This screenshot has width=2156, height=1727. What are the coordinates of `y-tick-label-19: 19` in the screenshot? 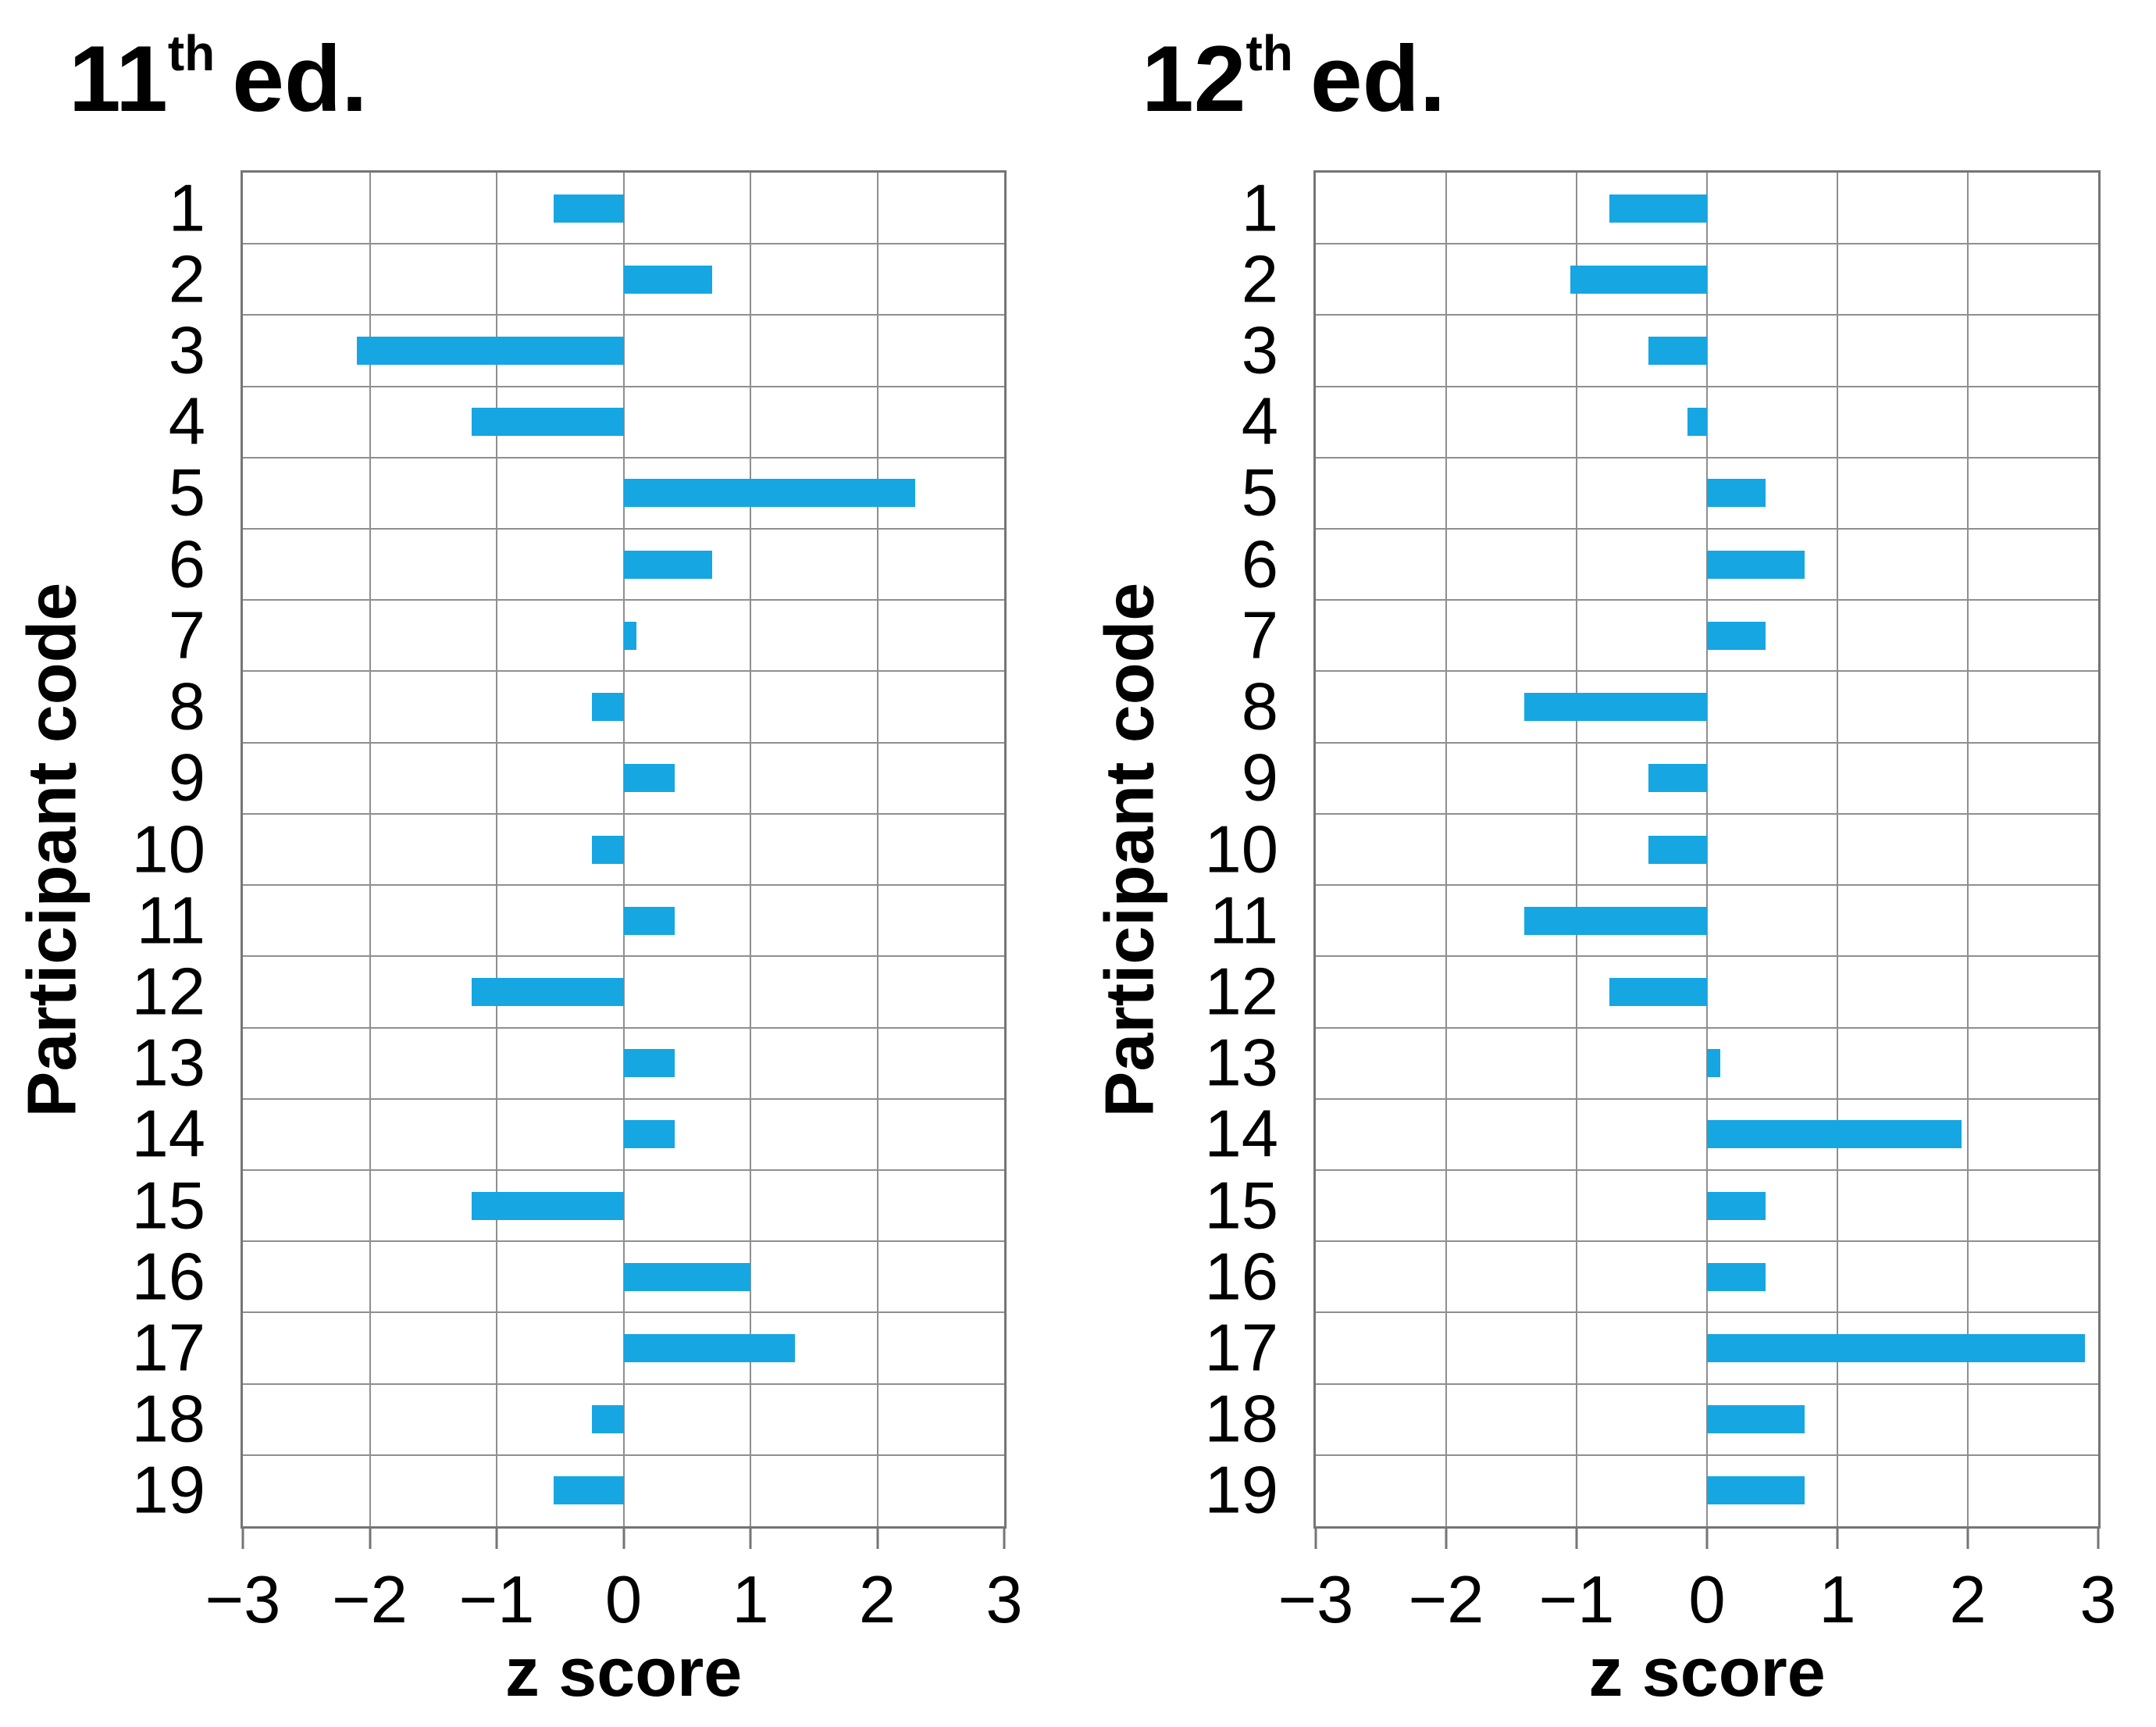 It's located at (1241, 1490).